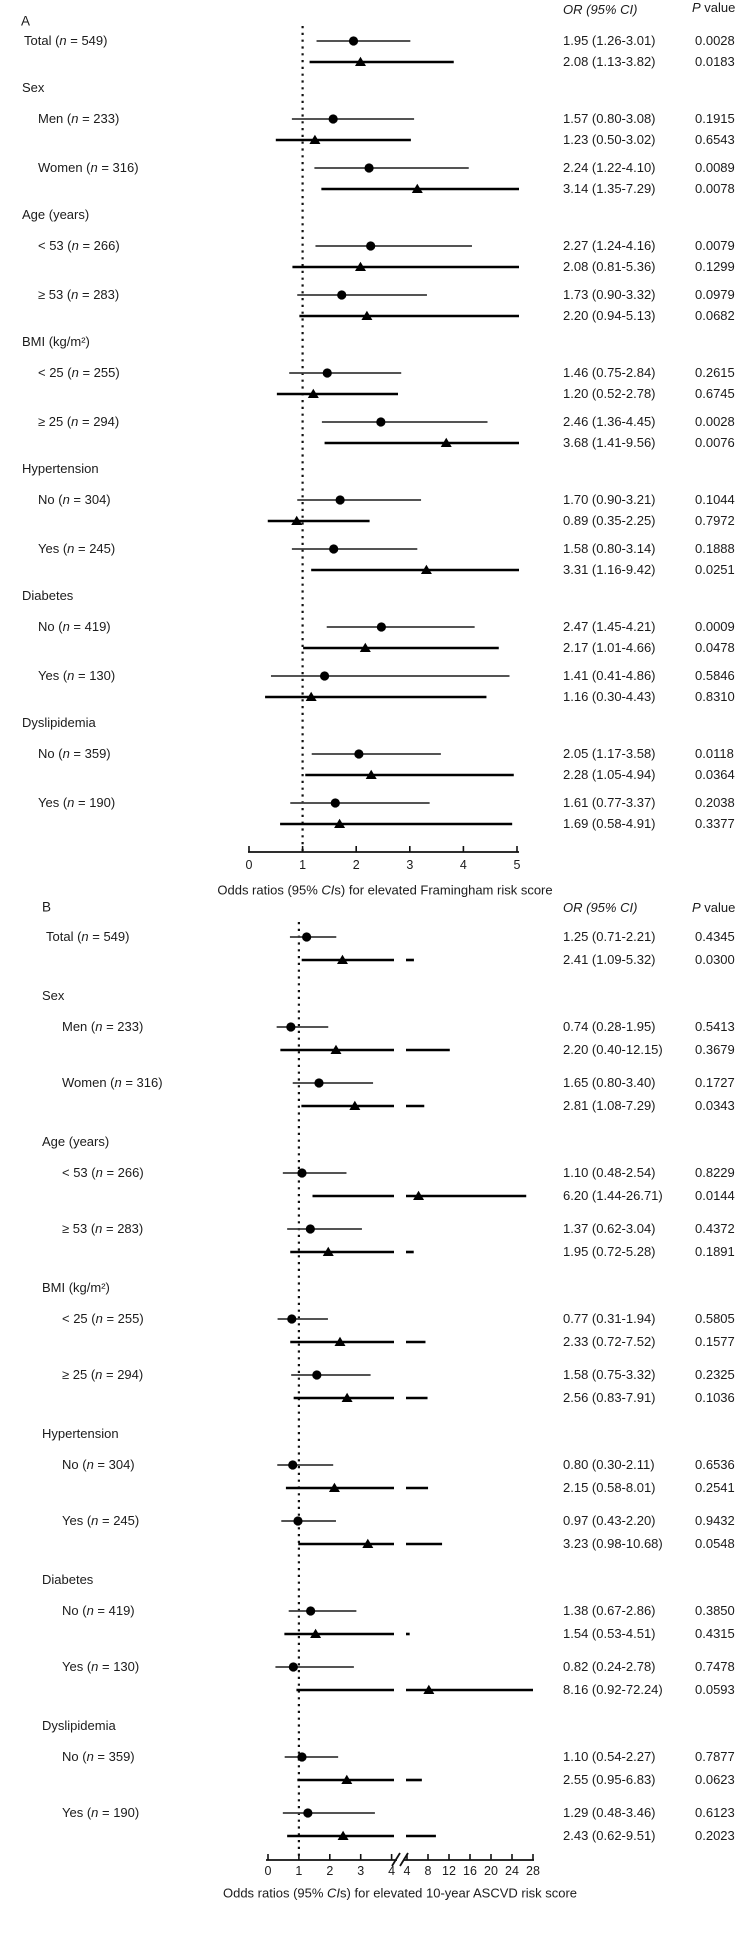 The width and height of the screenshot is (750, 1942). Describe the element at coordinates (396, 1859) in the screenshot. I see `axis-break-mark` at that location.